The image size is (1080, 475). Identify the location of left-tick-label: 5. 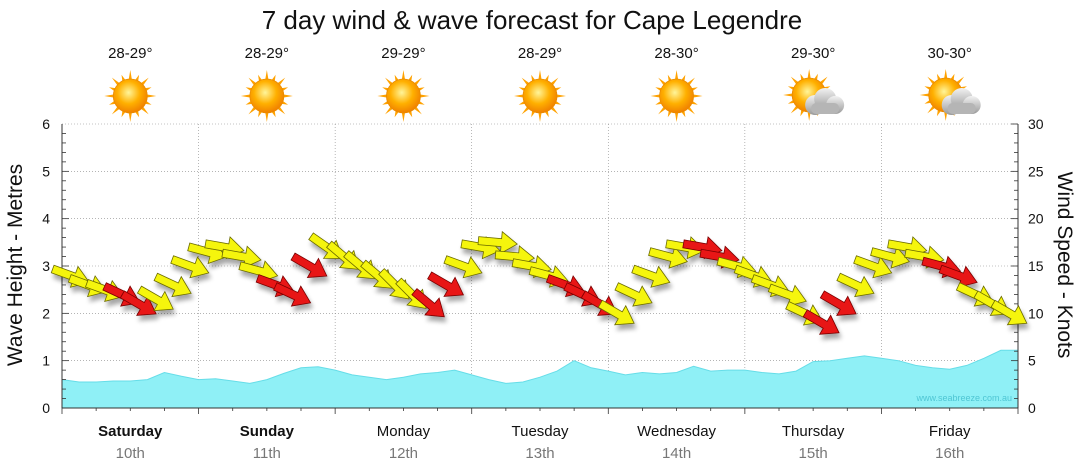
(46, 171).